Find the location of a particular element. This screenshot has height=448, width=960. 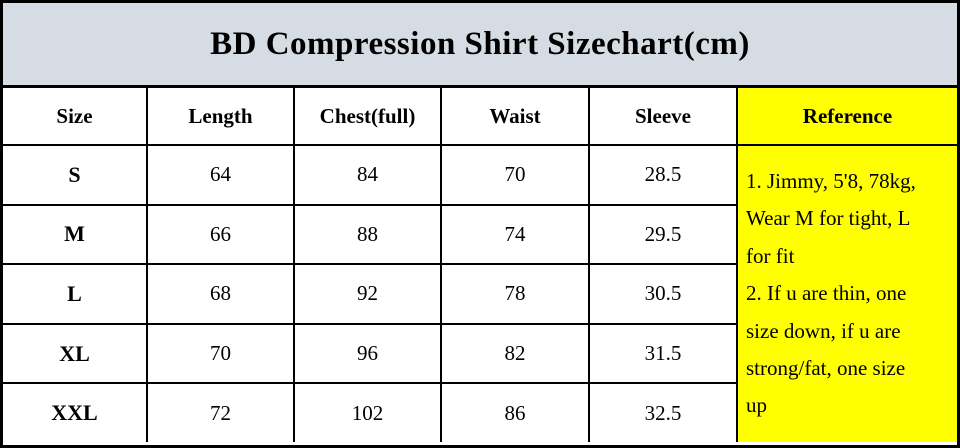

cell-chest-xl: 96 is located at coordinates (367, 353).